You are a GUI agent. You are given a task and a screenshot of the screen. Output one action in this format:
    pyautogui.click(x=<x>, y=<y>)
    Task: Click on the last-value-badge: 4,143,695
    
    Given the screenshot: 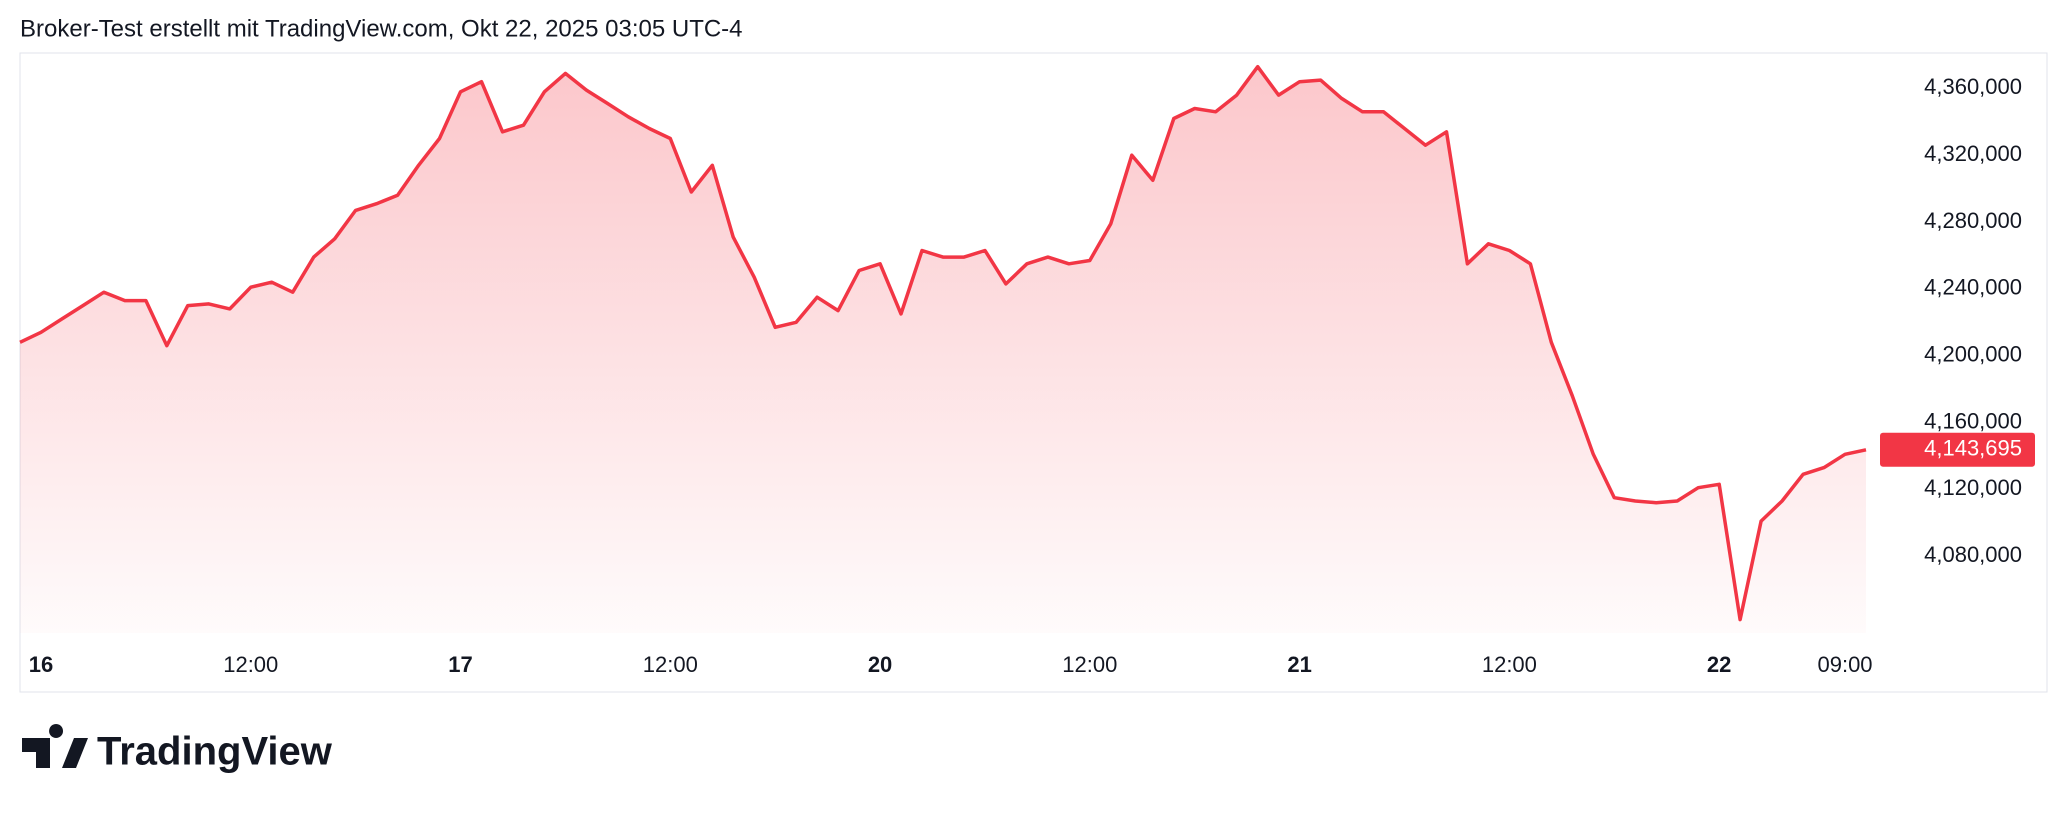 What is the action you would take?
    pyautogui.click(x=1957, y=449)
    